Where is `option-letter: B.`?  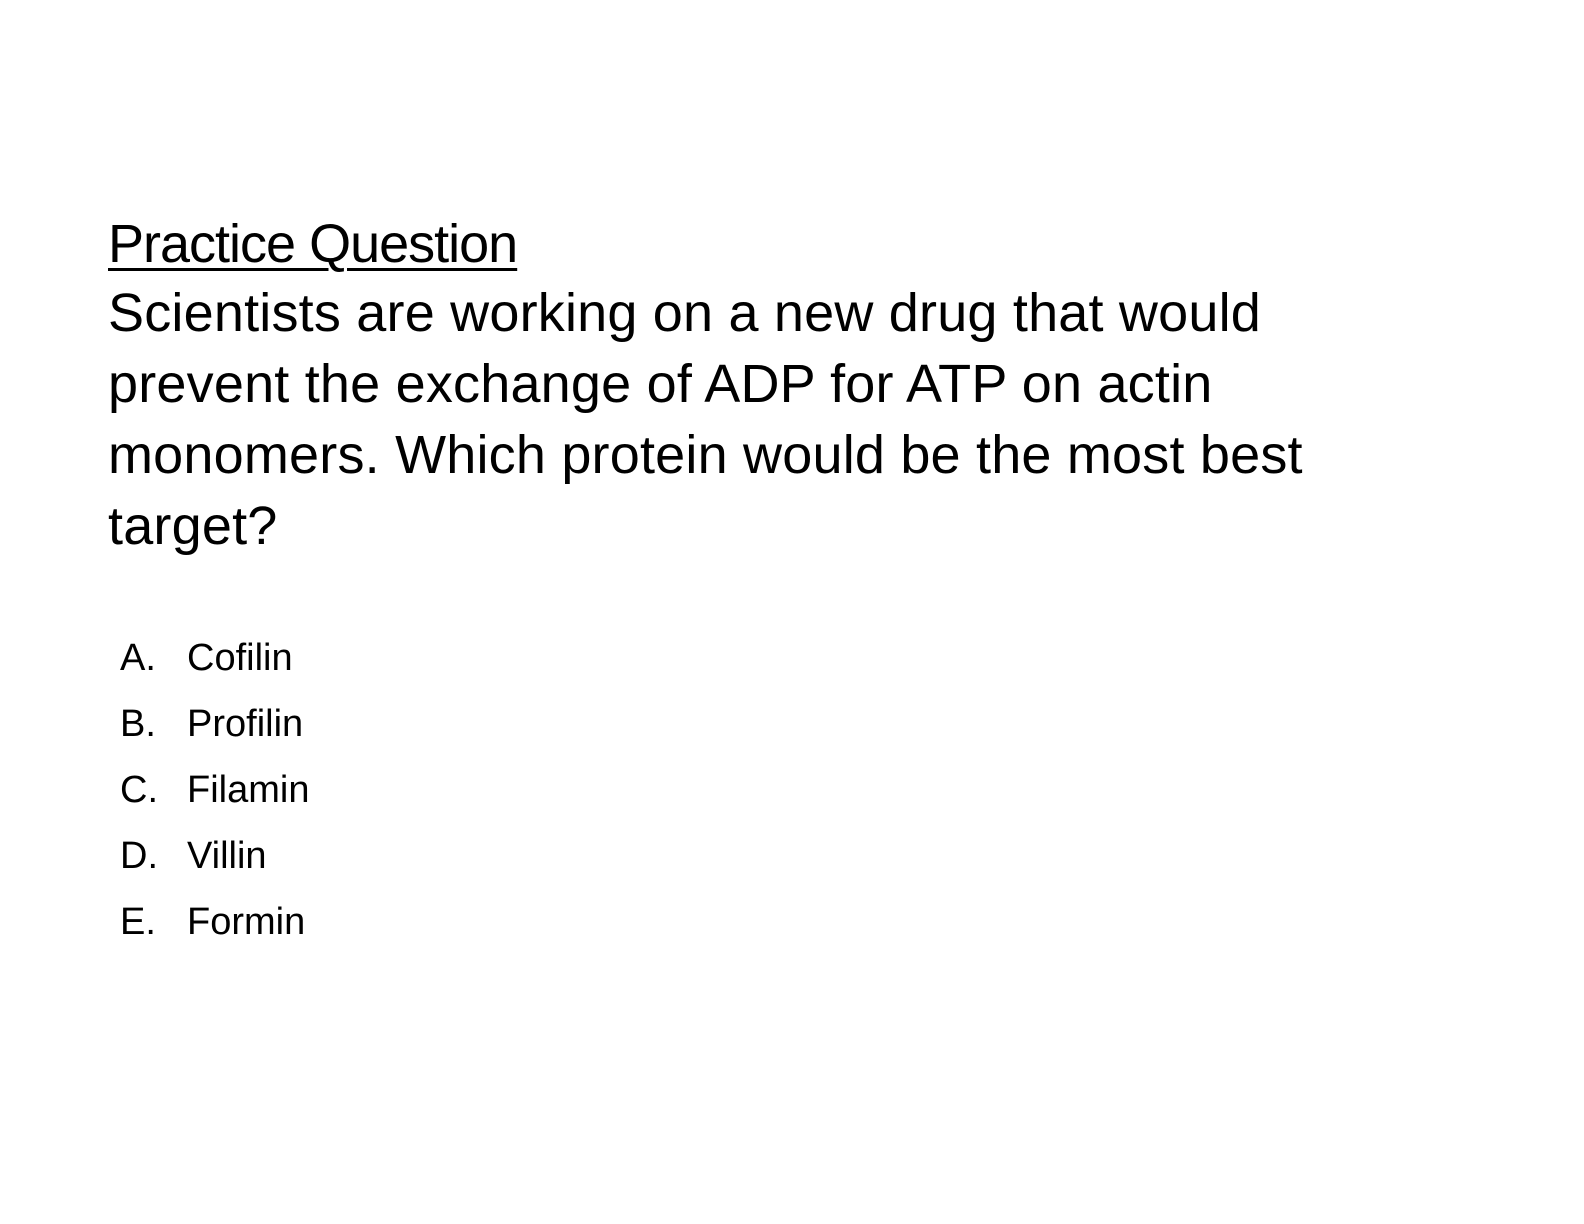 option-letter: B. is located at coordinates (138, 724).